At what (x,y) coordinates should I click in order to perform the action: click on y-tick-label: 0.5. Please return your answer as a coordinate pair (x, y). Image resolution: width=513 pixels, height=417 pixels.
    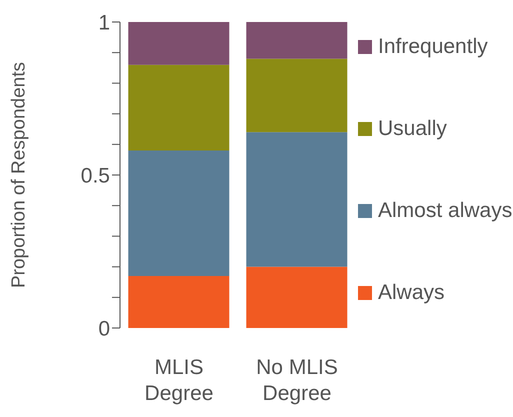
    Looking at the image, I should click on (95, 176).